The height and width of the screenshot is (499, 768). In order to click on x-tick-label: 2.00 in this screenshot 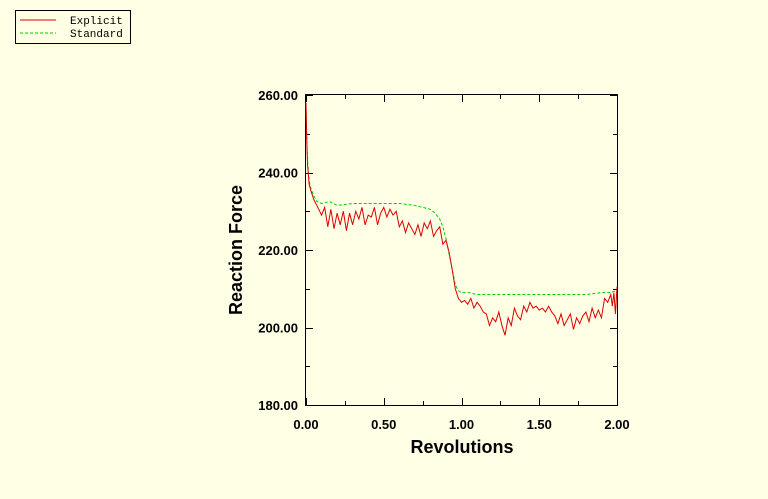, I will do `click(616, 424)`.